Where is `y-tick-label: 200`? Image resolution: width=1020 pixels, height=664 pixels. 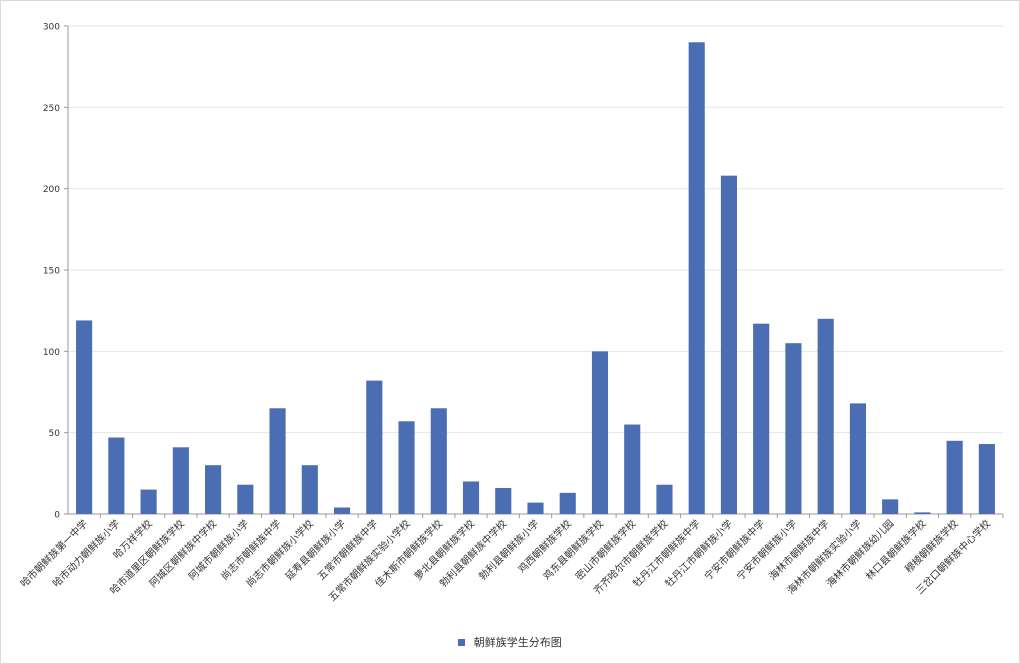 y-tick-label: 200 is located at coordinates (51, 190).